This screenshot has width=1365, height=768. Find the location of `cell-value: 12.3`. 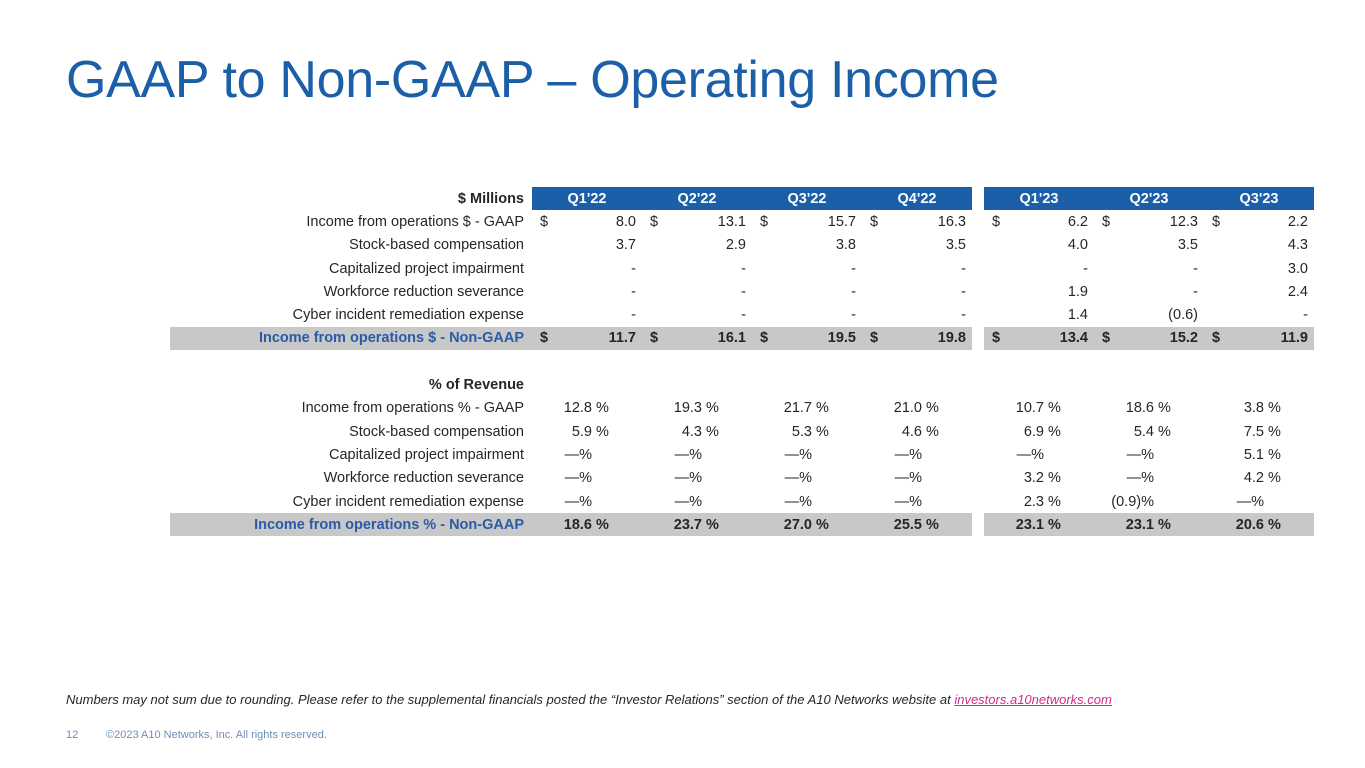

cell-value: 12.3 is located at coordinates (1183, 221).